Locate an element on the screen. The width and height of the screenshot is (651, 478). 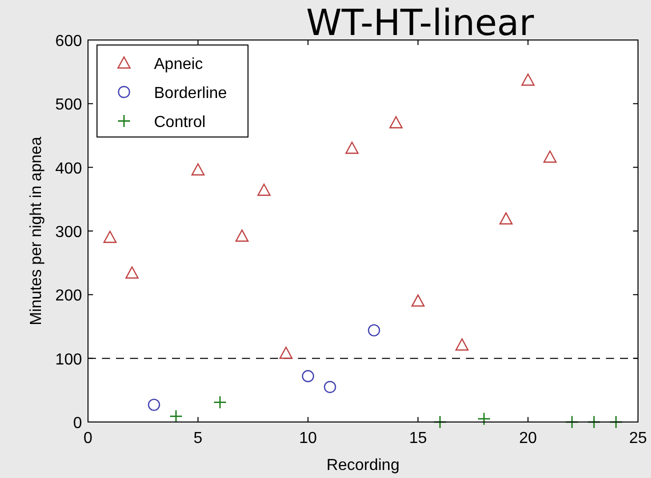
y-tick-label: 200 is located at coordinates (68, 296).